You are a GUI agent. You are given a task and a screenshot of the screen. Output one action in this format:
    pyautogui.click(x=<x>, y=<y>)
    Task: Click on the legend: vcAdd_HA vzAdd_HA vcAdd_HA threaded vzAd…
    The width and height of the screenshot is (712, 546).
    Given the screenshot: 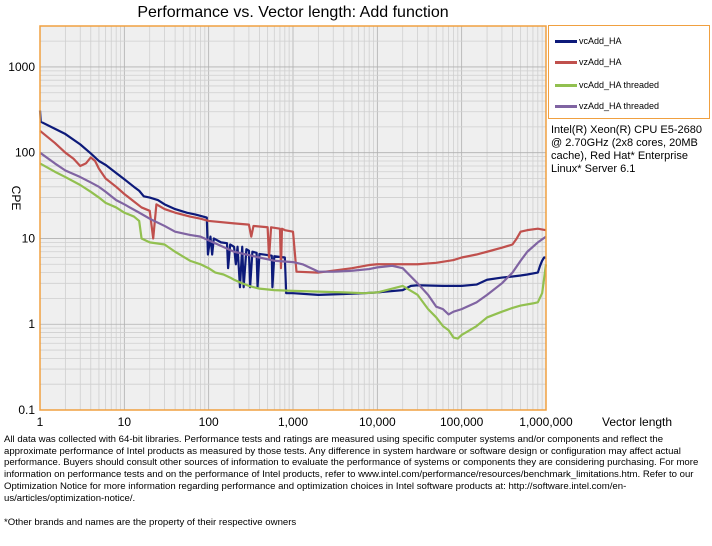 What is the action you would take?
    pyautogui.click(x=629, y=72)
    